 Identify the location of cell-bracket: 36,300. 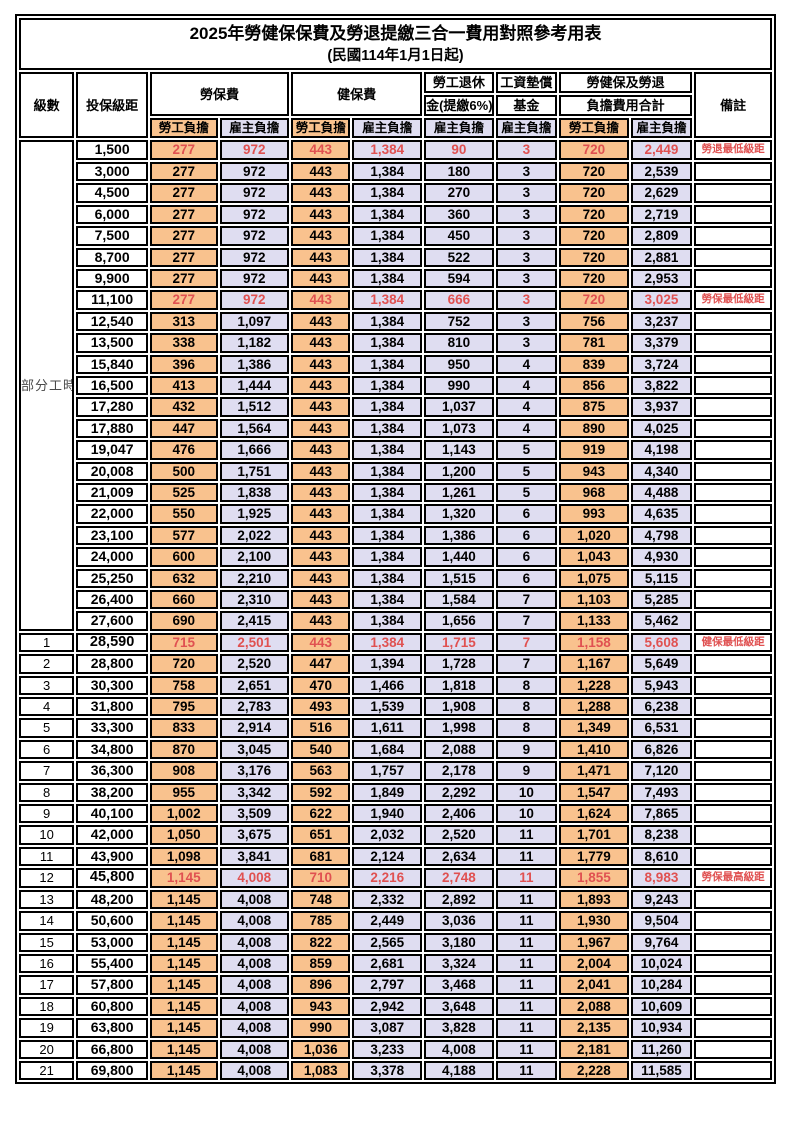
(112, 771).